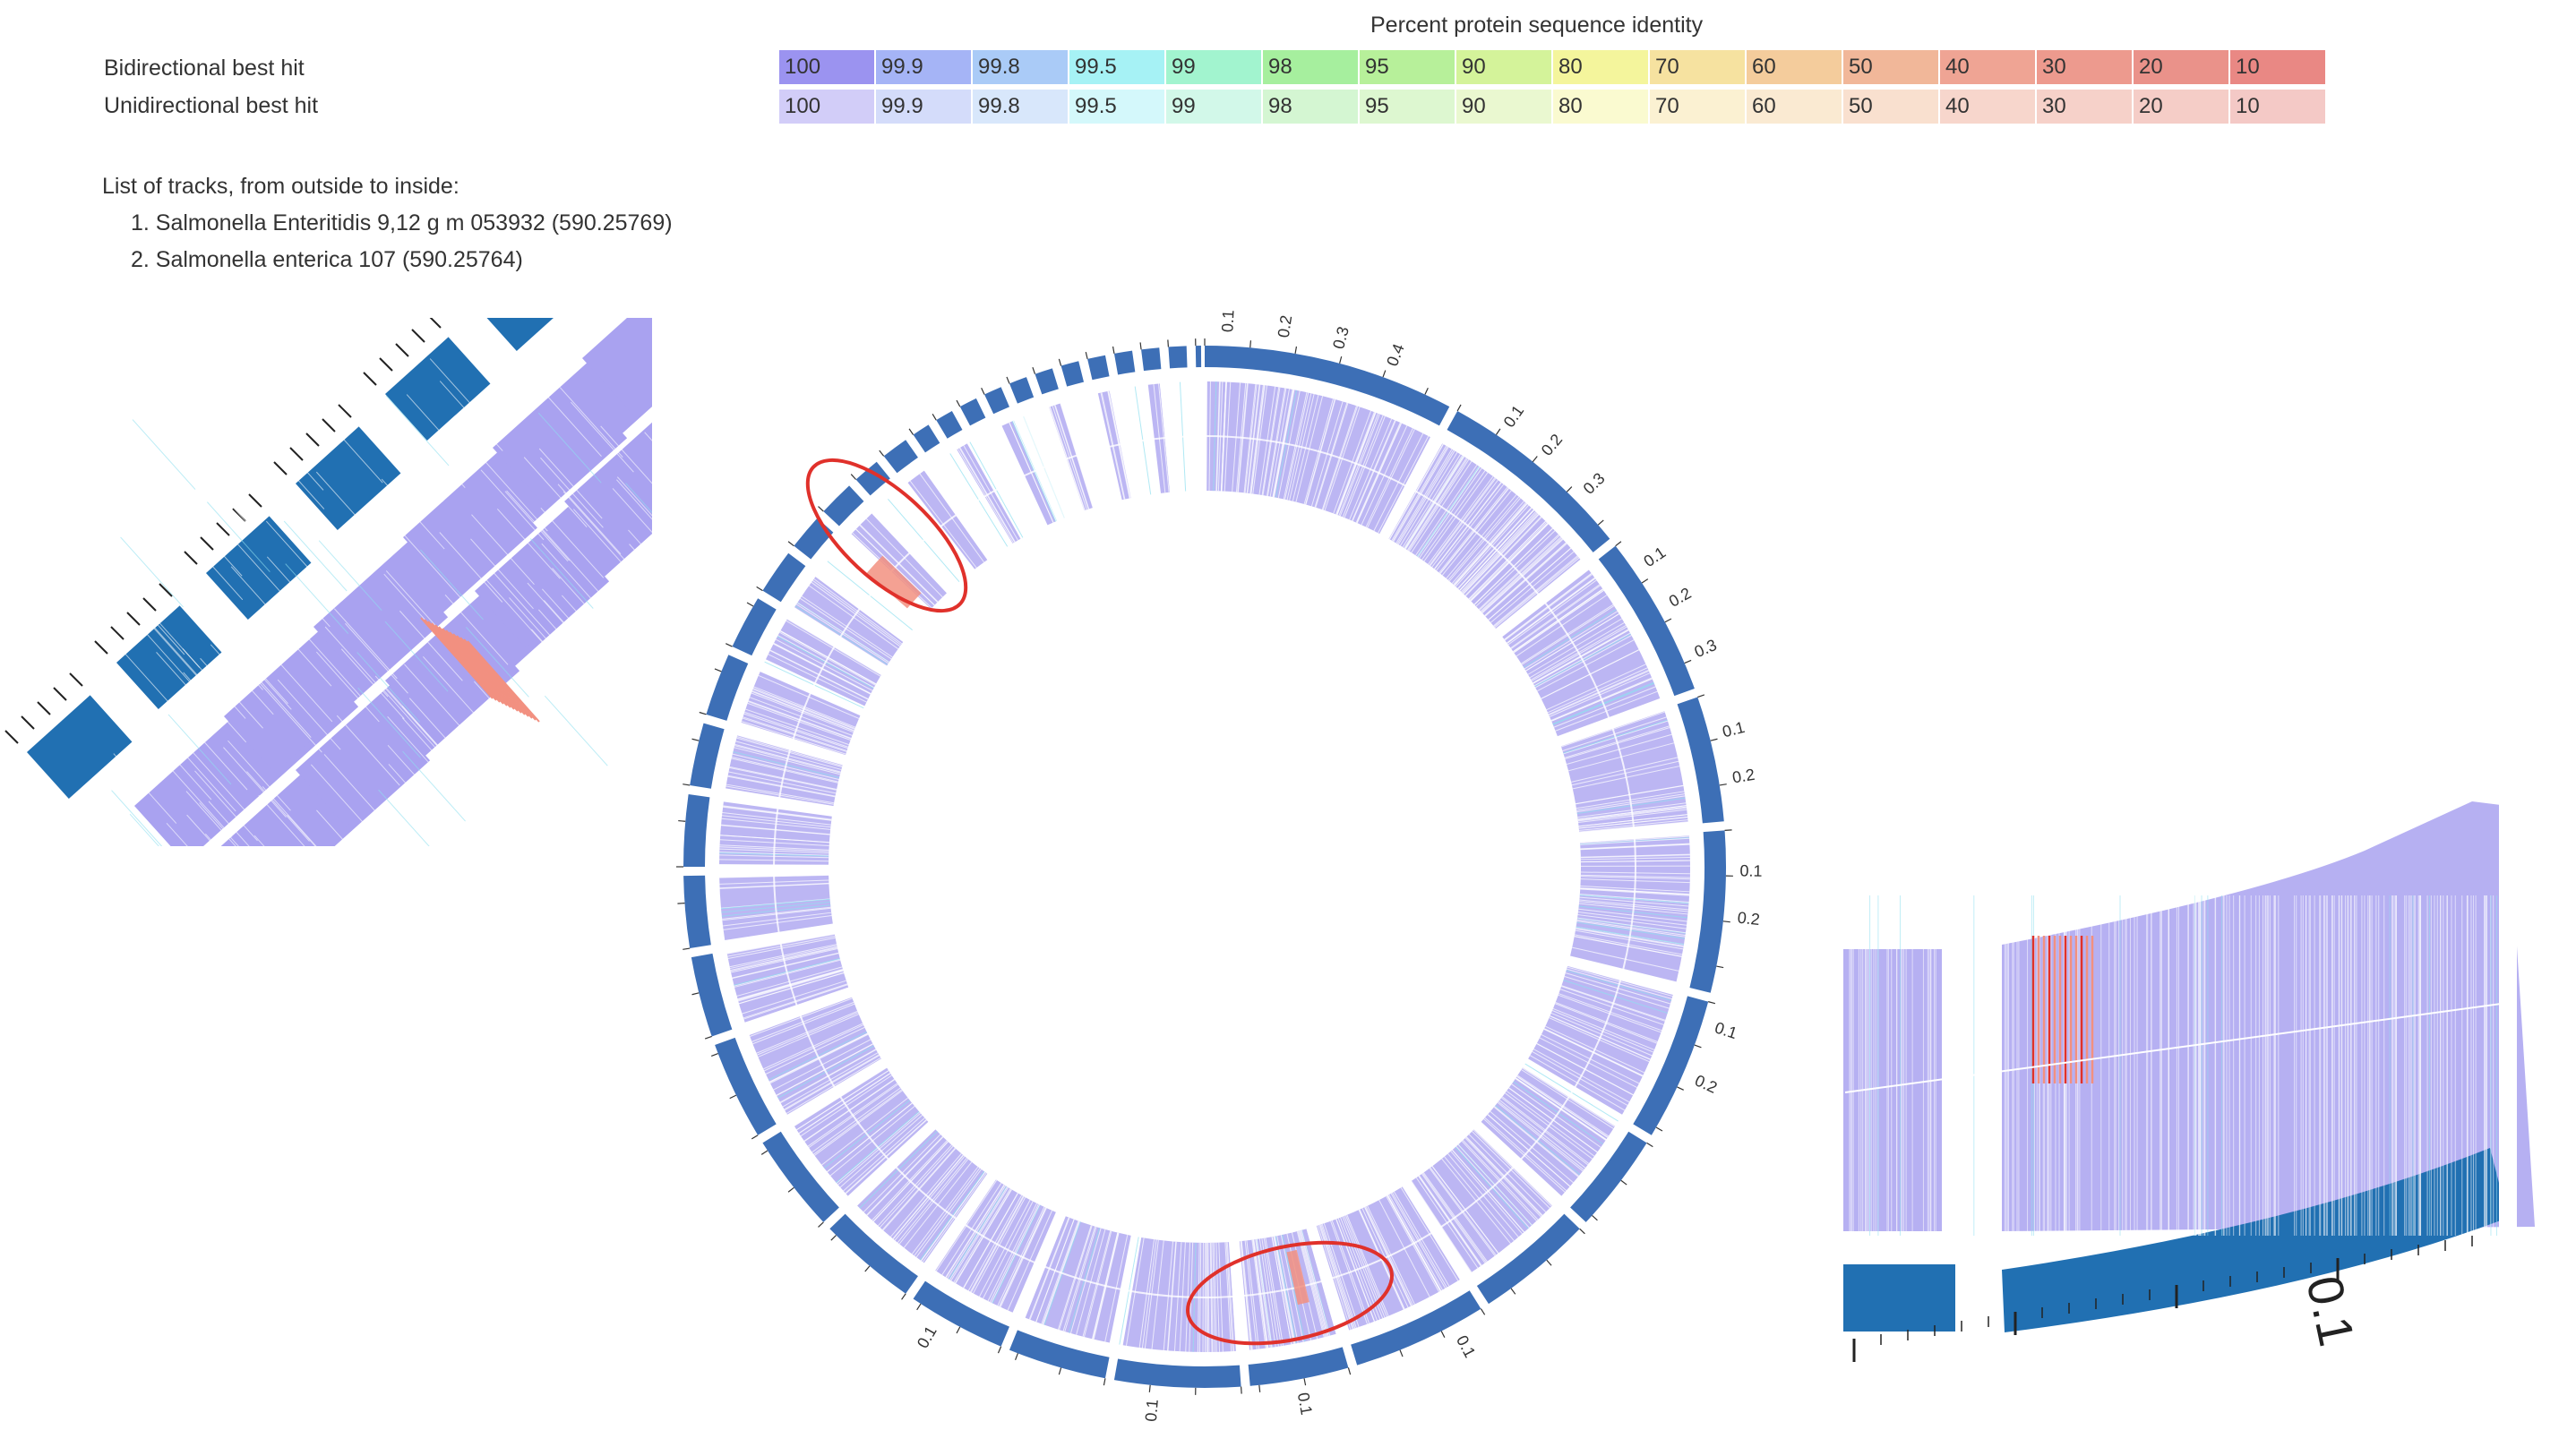 This screenshot has width=2576, height=1430. Describe the element at coordinates (1213, 107) in the screenshot. I see `legend-swatch: 99` at that location.